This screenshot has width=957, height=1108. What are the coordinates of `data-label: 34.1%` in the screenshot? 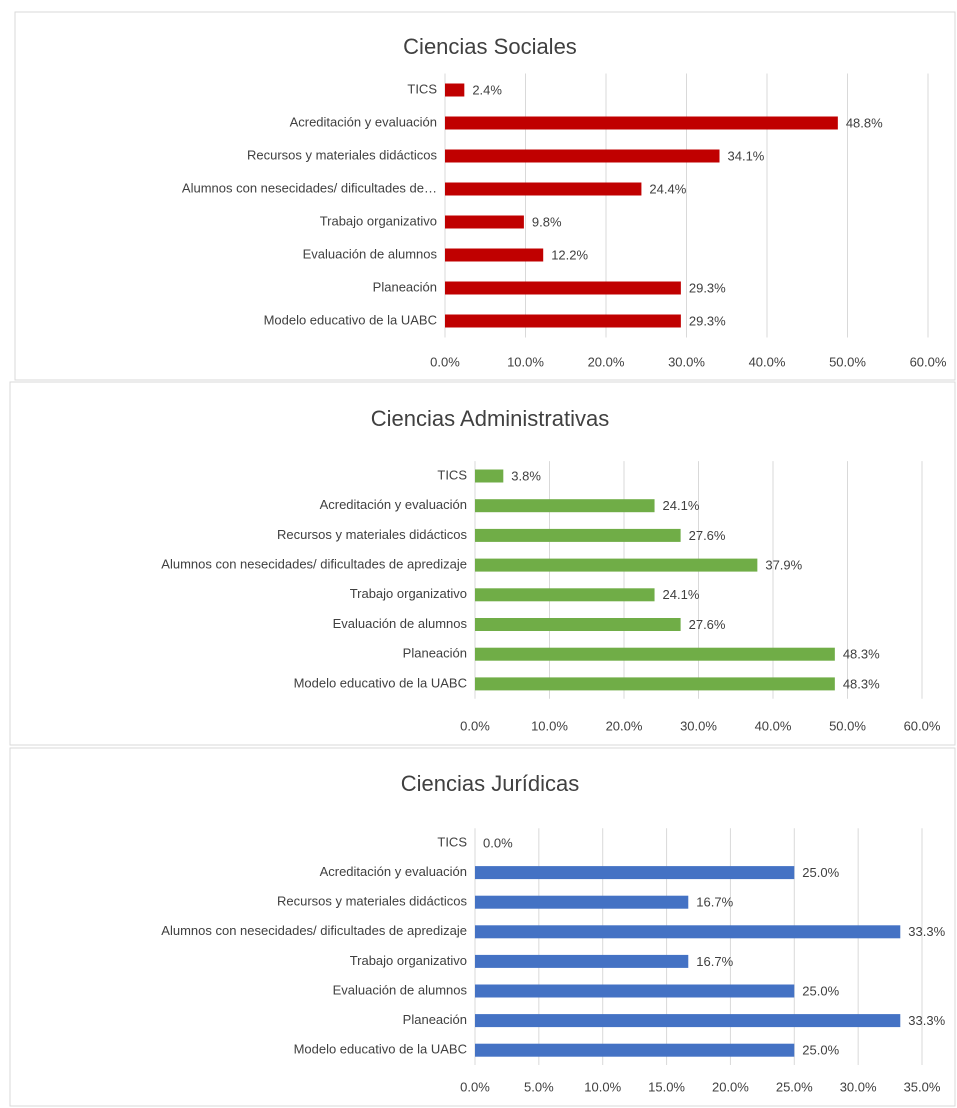 It's located at (746, 155).